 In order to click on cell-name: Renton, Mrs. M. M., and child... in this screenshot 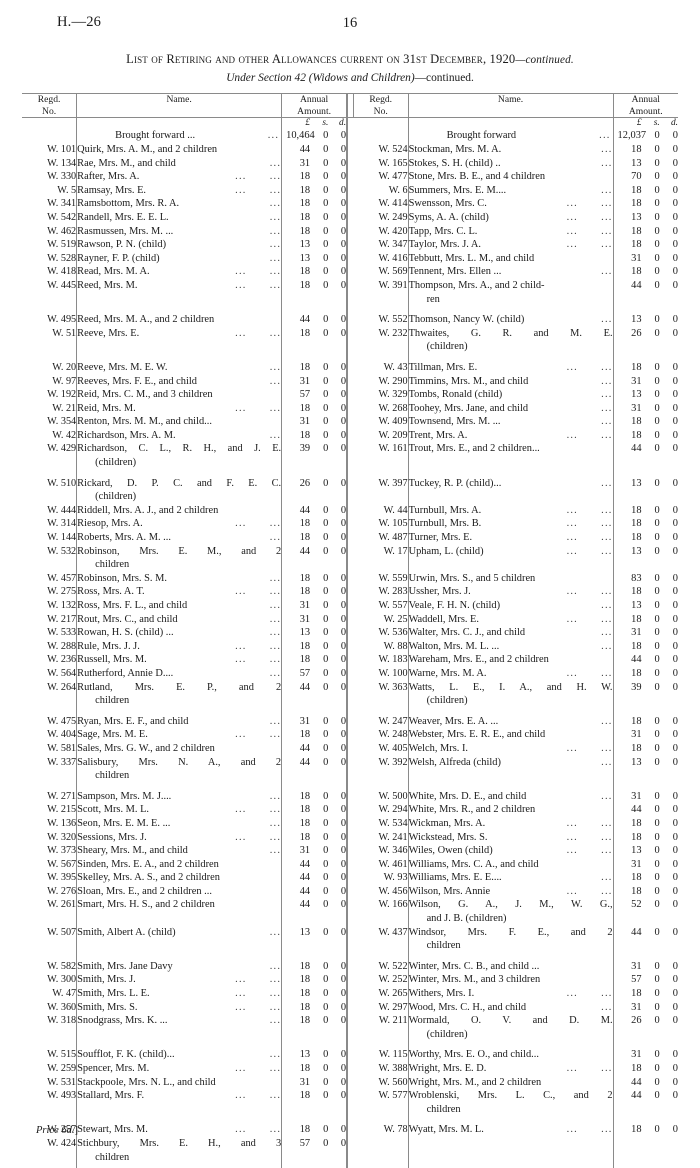, I will do `click(179, 422)`.